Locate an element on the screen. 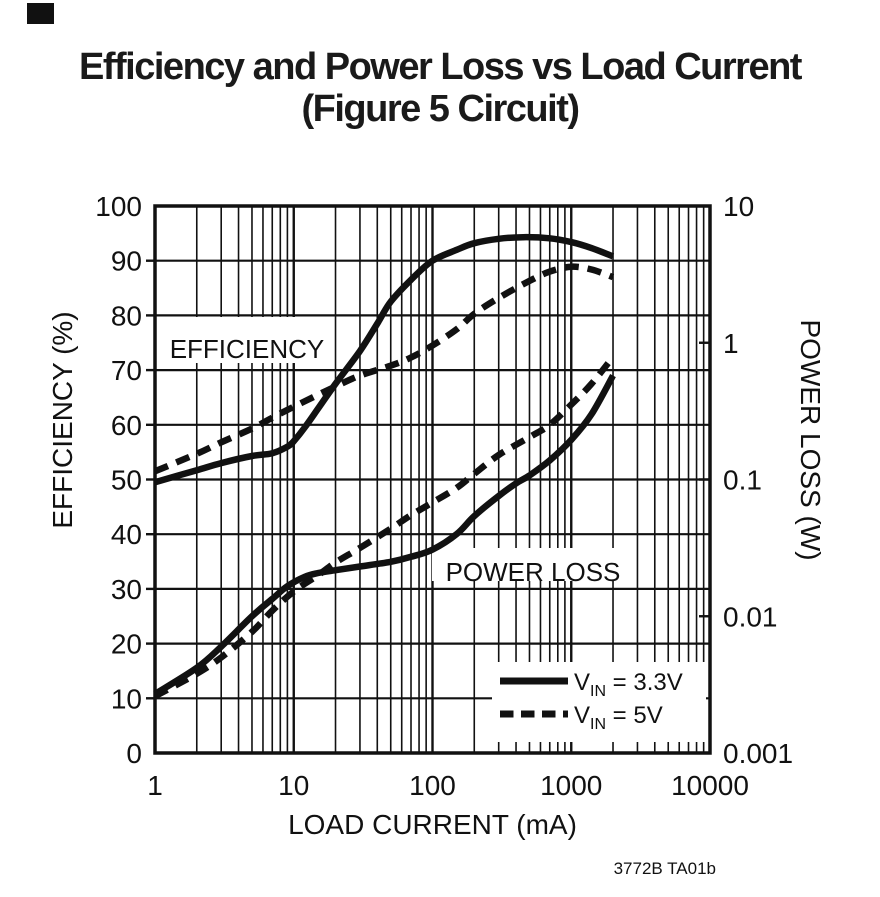 The width and height of the screenshot is (880, 897). legend-box is located at coordinates (599, 702).